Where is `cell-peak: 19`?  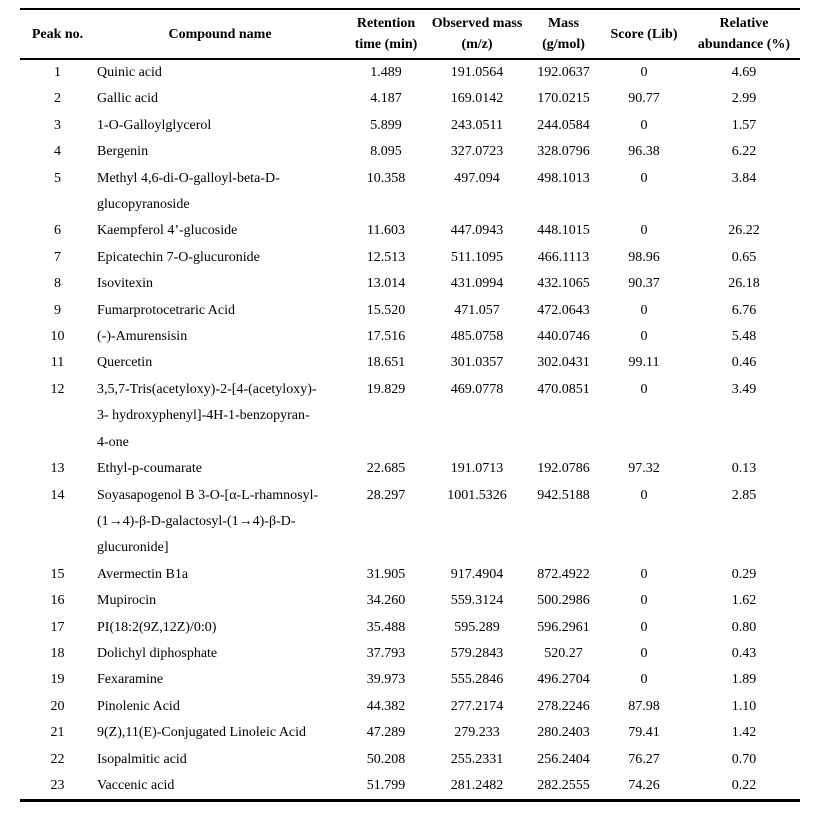
cell-peak: 19 is located at coordinates (57, 680).